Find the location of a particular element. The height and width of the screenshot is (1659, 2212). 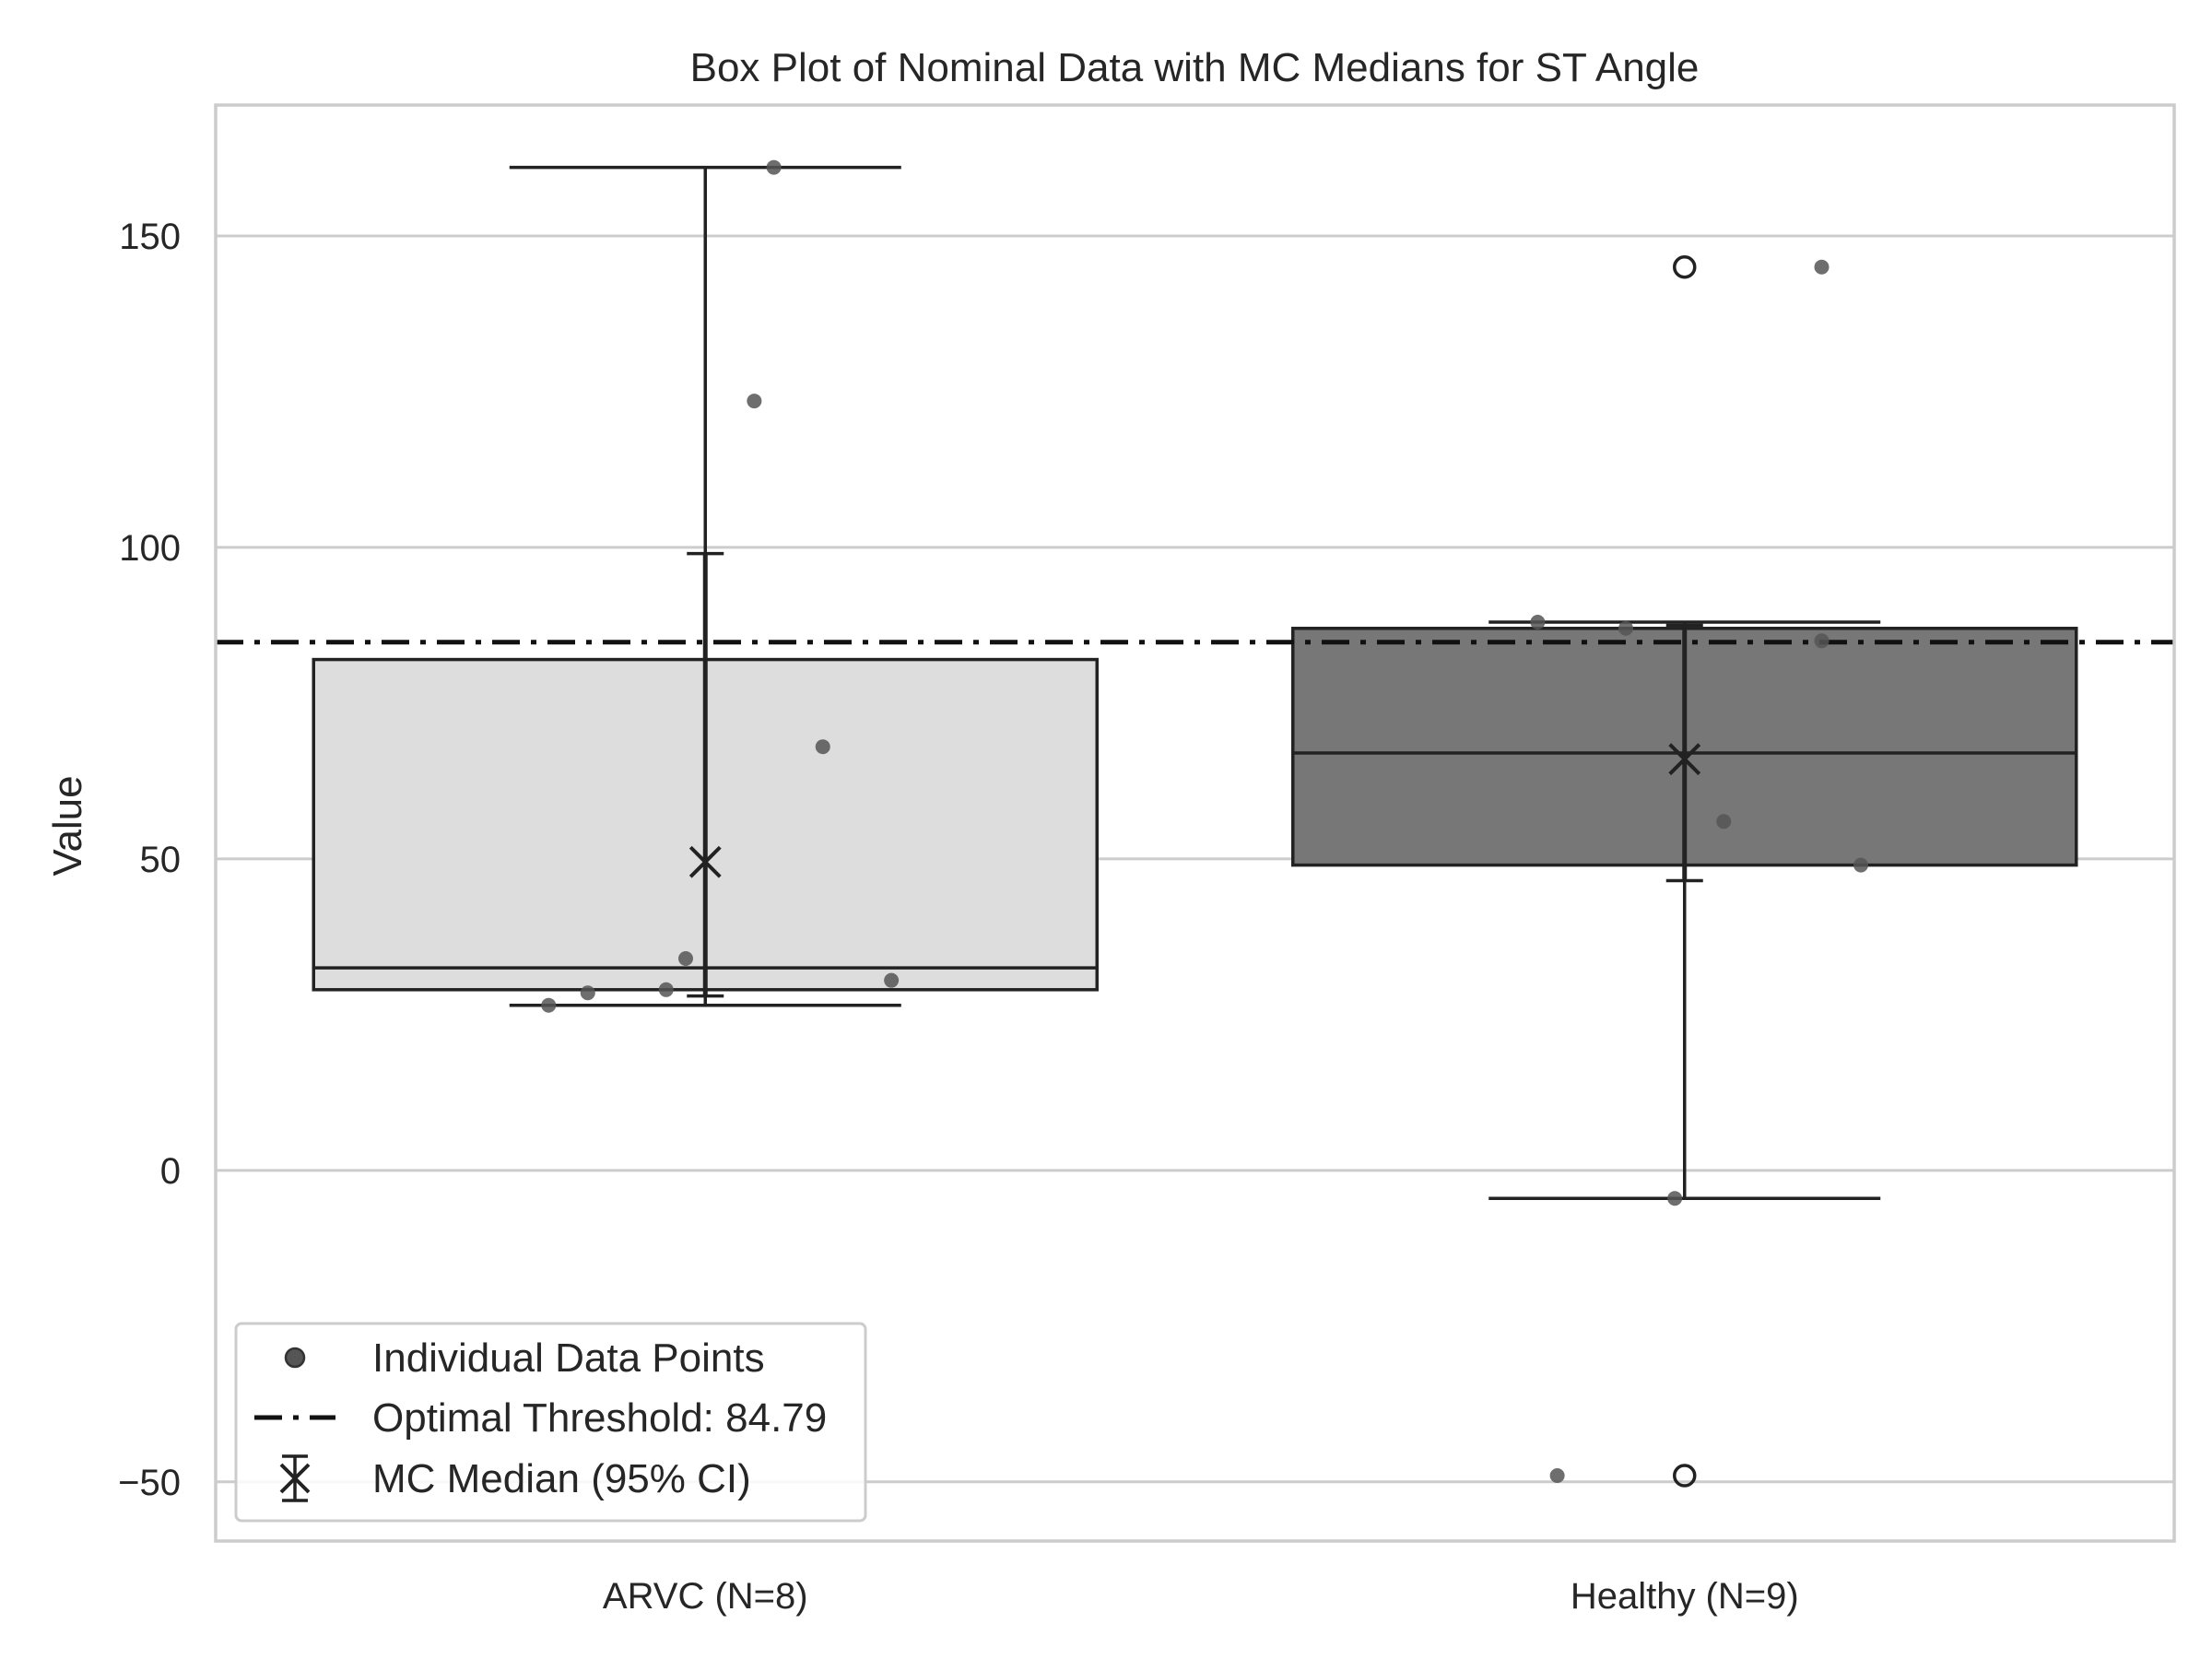

y-tick-label: 0 is located at coordinates (170, 1171).